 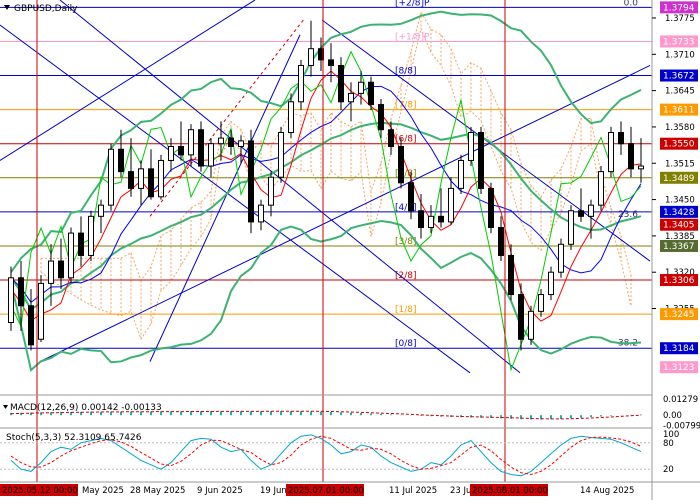 What do you see at coordinates (628, 215) in the screenshot?
I see `fib-label: 23.6` at bounding box center [628, 215].